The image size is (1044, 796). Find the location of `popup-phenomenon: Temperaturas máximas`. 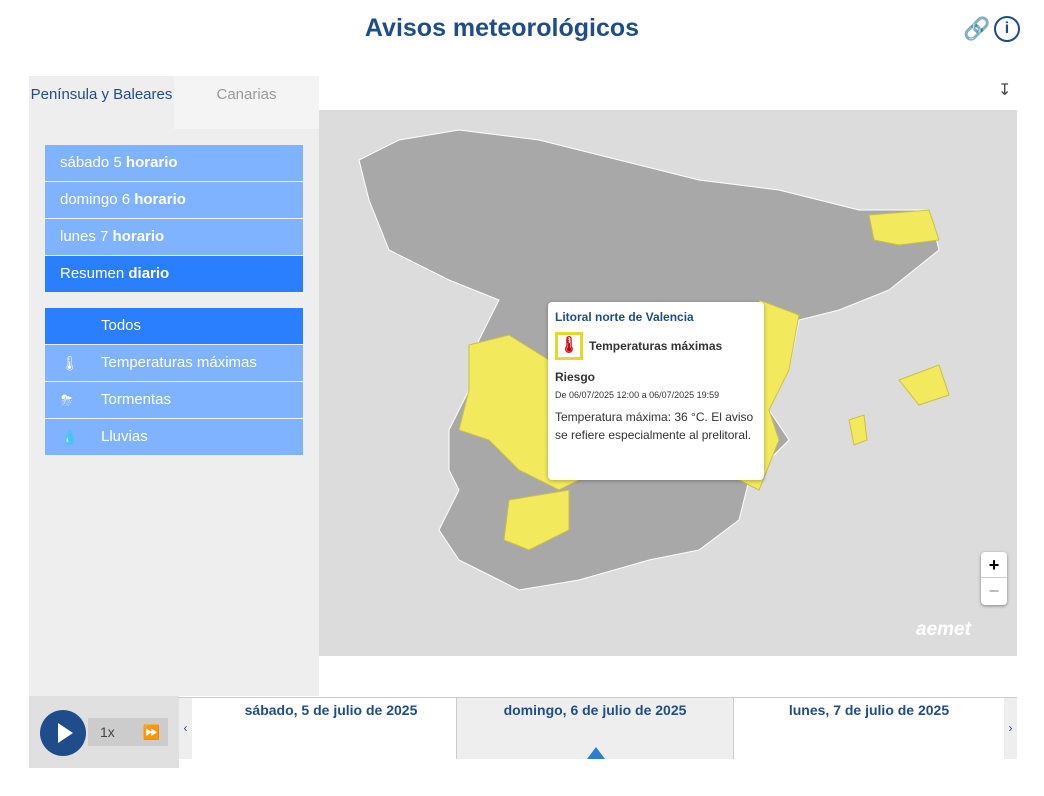

popup-phenomenon: Temperaturas máximas is located at coordinates (656, 346).